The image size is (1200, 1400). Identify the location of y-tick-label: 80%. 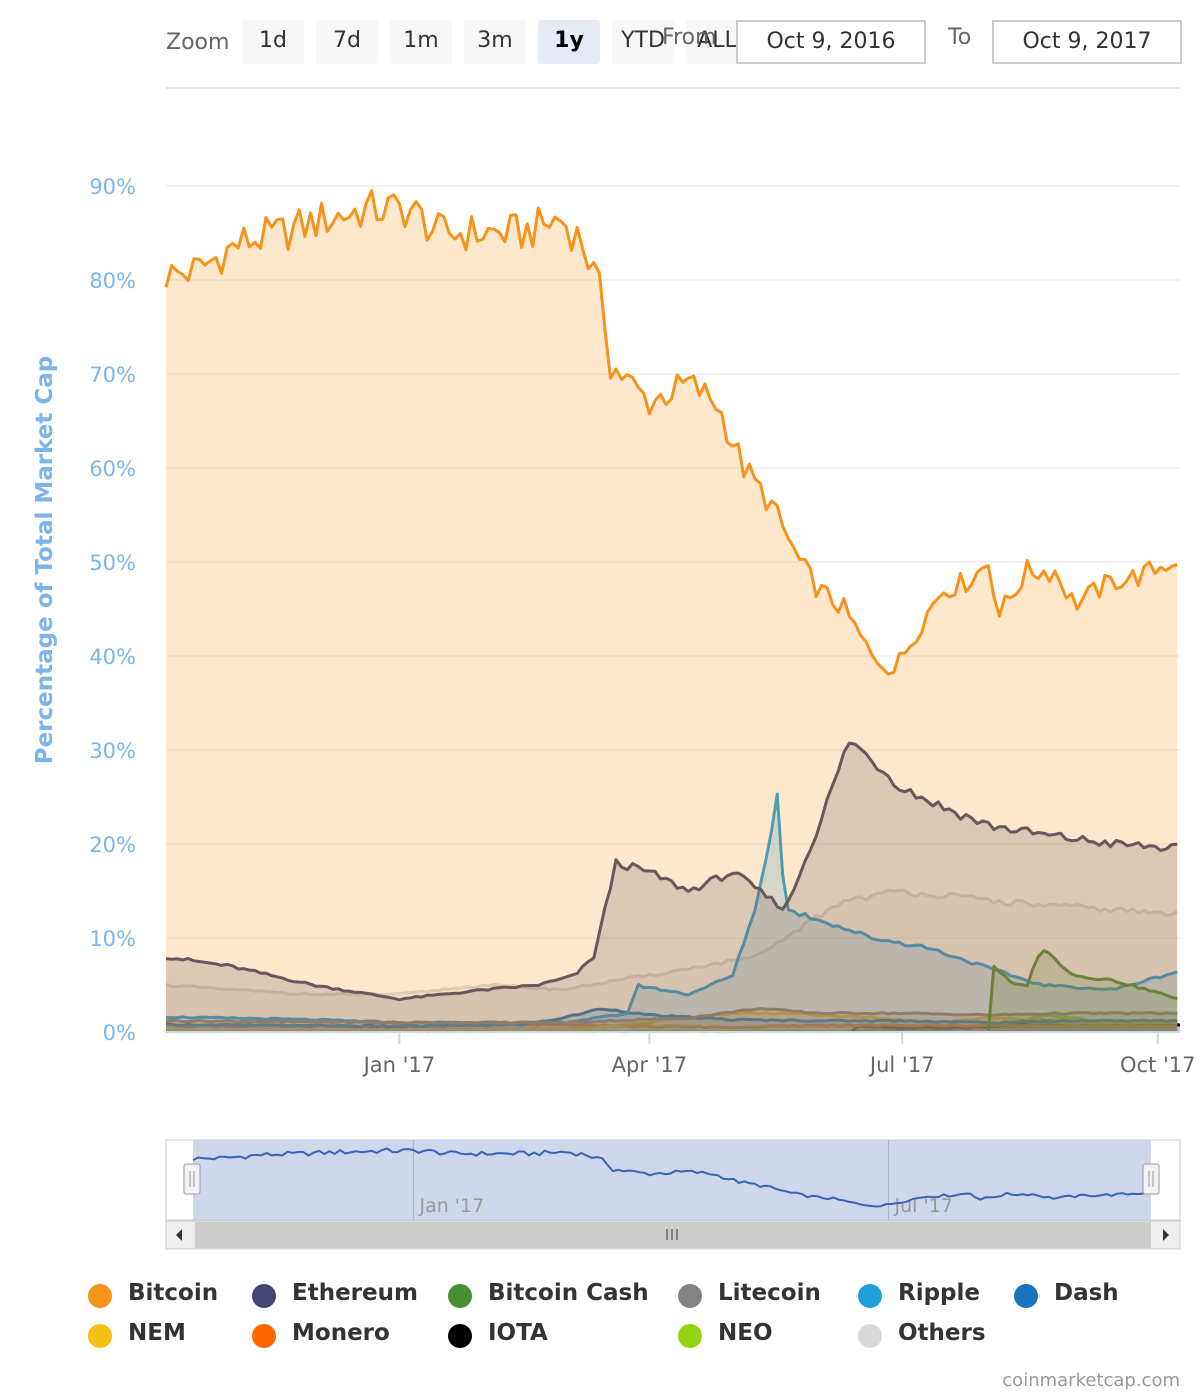
(112, 281).